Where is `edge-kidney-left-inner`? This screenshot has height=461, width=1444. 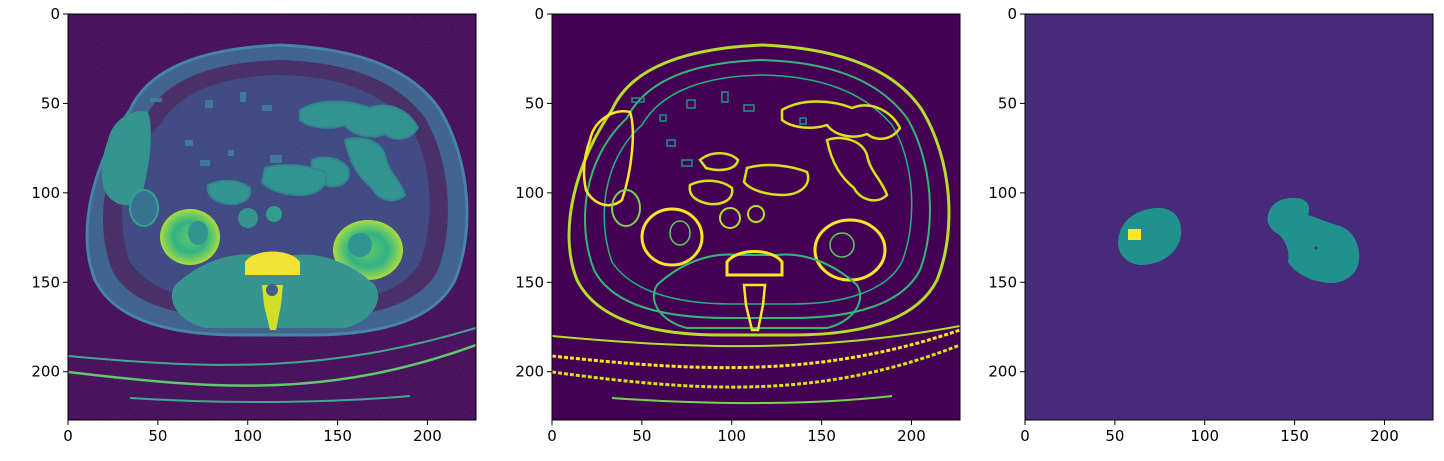 edge-kidney-left-inner is located at coordinates (680, 233).